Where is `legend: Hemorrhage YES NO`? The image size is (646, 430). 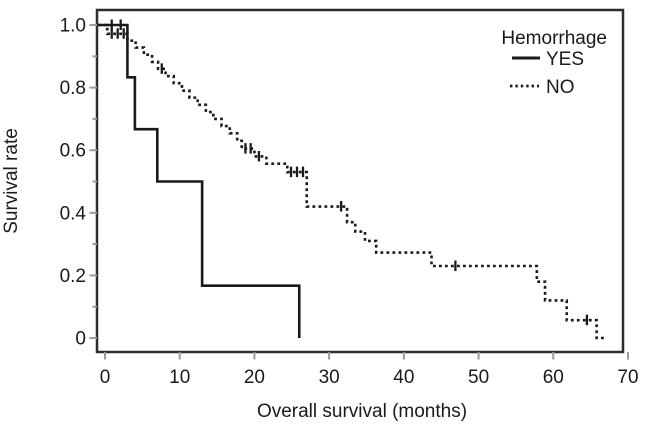 legend: Hemorrhage YES NO is located at coordinates (554, 63).